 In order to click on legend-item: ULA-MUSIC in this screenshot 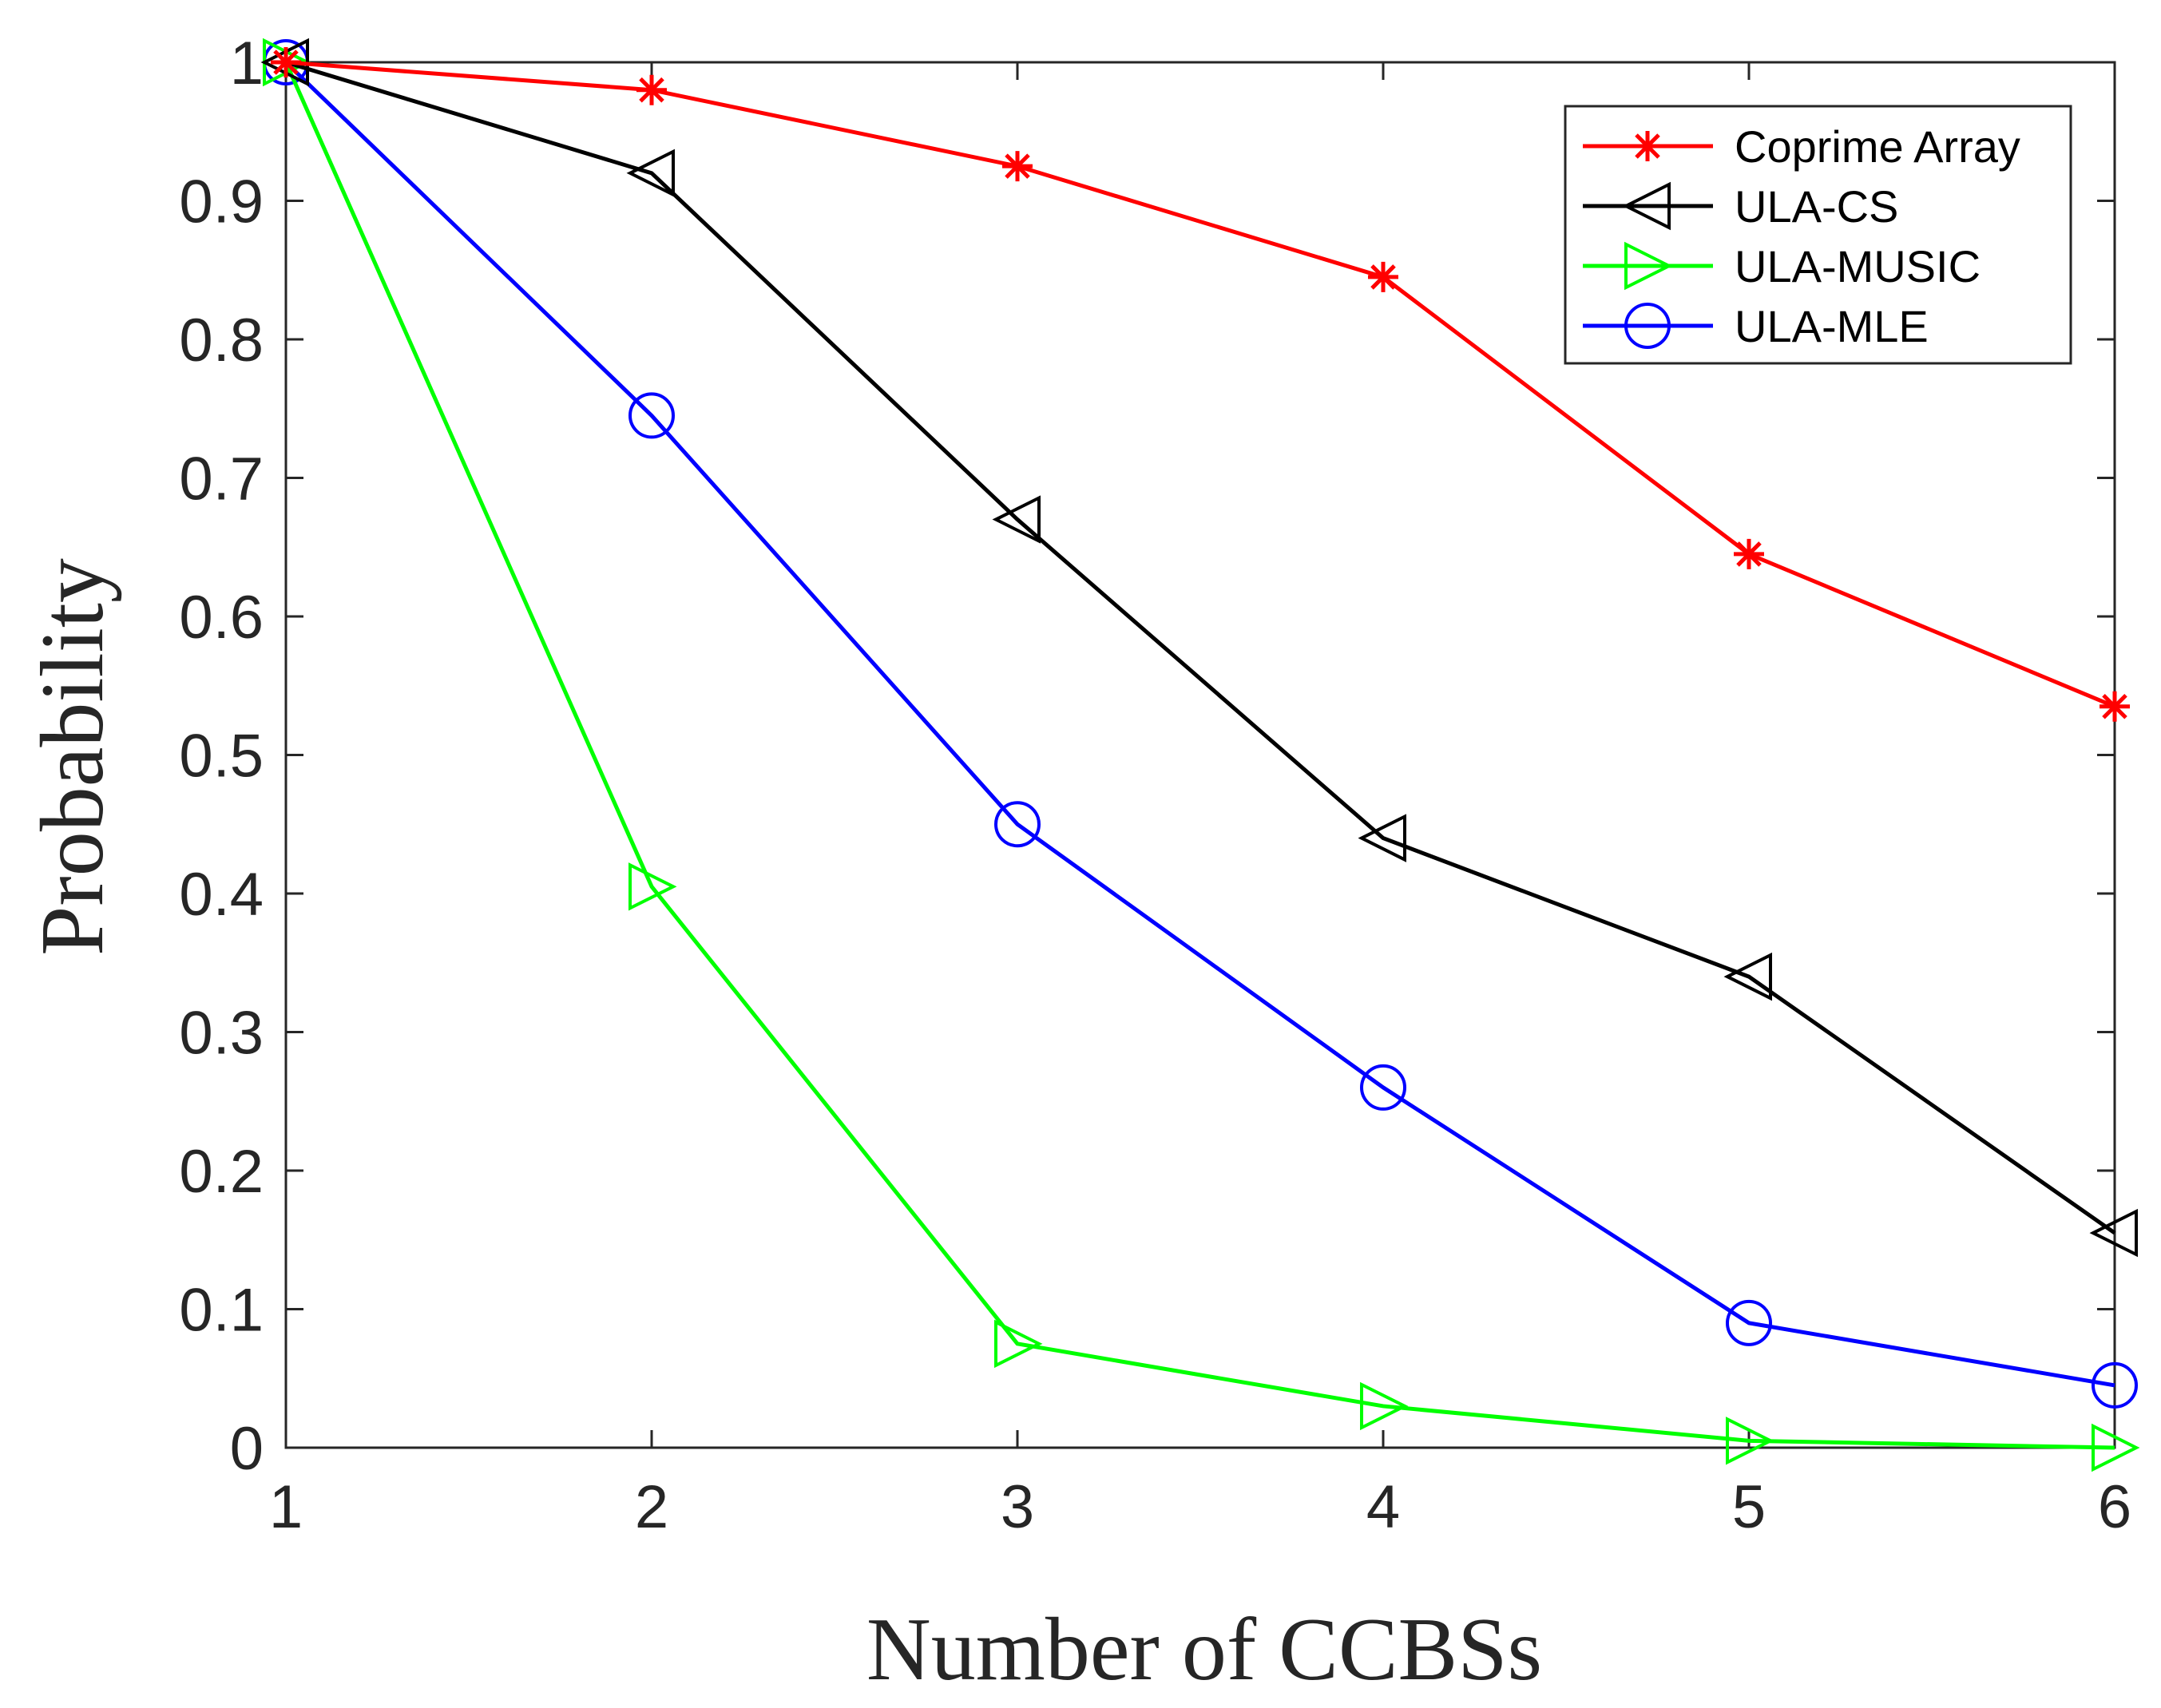, I will do `click(1782, 266)`.